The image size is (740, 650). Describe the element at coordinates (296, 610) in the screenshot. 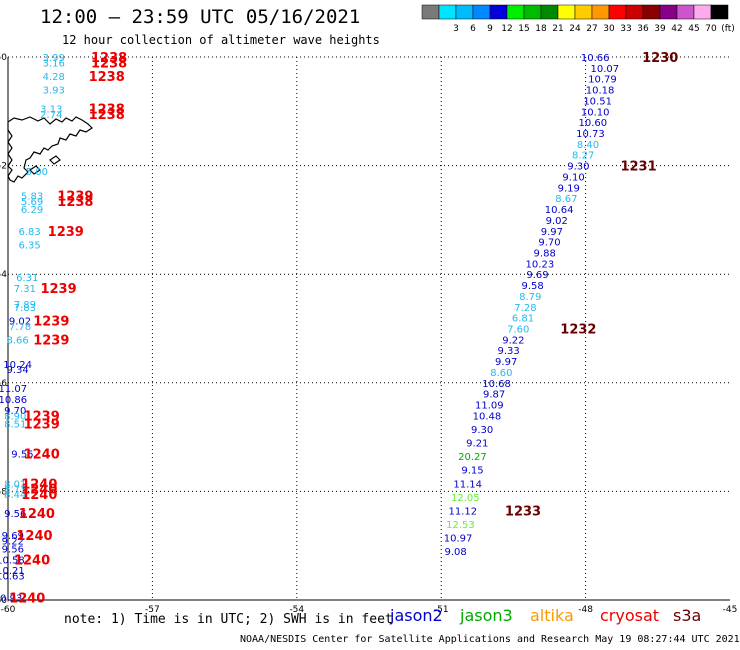

I see `lon-tick-label: -54` at that location.